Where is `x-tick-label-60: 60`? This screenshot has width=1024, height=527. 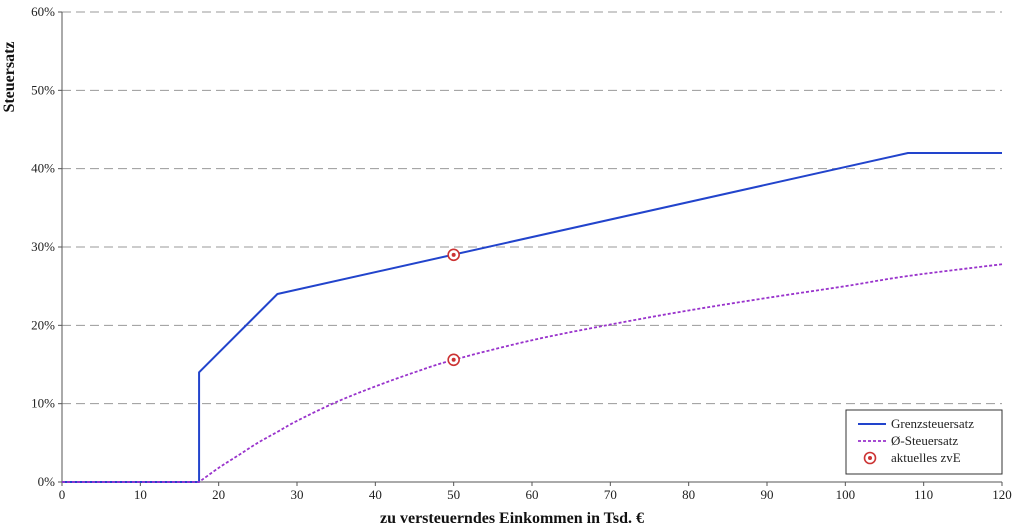 x-tick-label-60: 60 is located at coordinates (532, 494).